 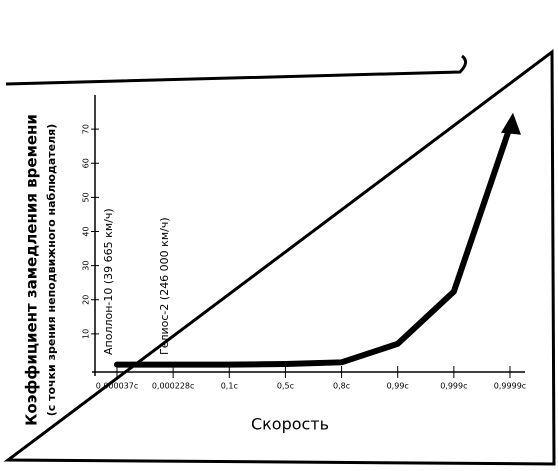 I want to click on x-tick-label: 0,5c, so click(x=285, y=386).